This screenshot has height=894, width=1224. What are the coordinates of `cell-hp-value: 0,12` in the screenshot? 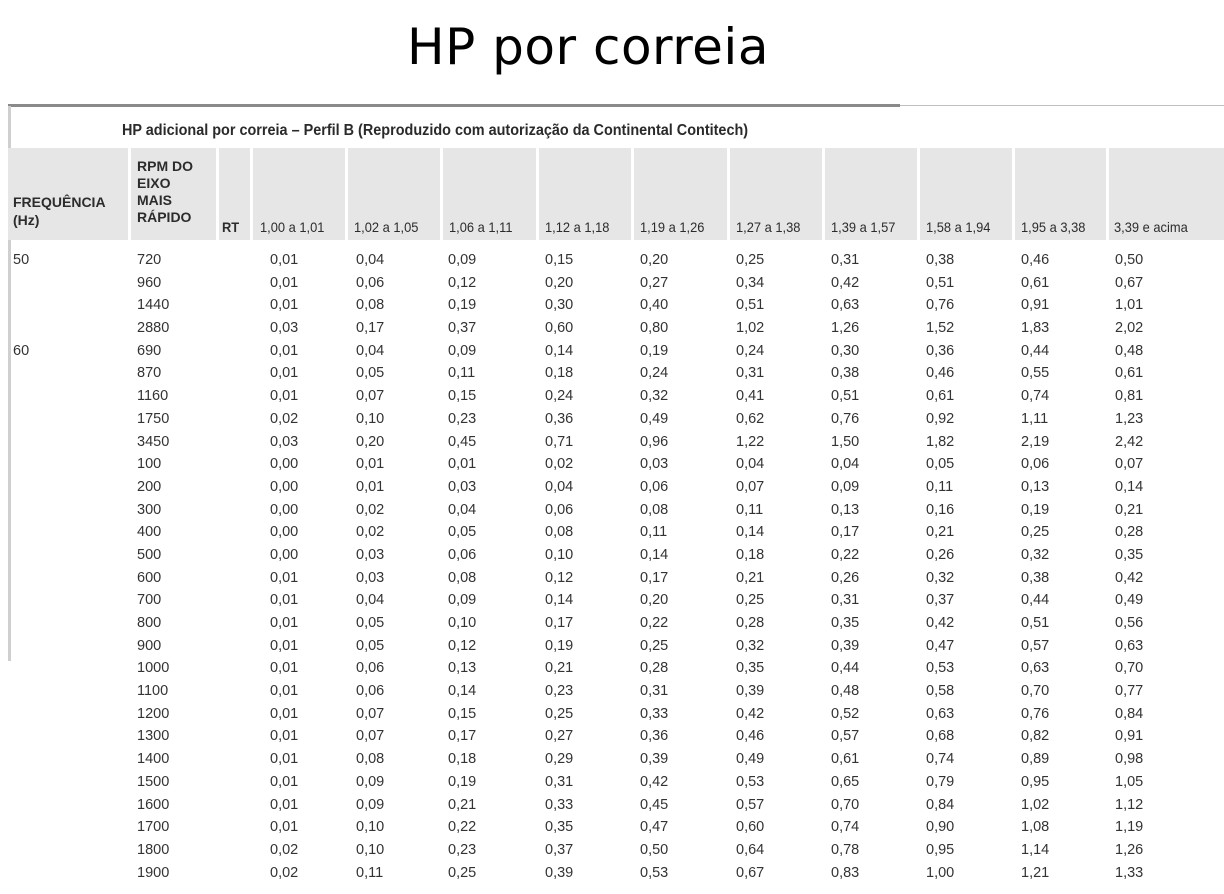 It's located at (559, 577).